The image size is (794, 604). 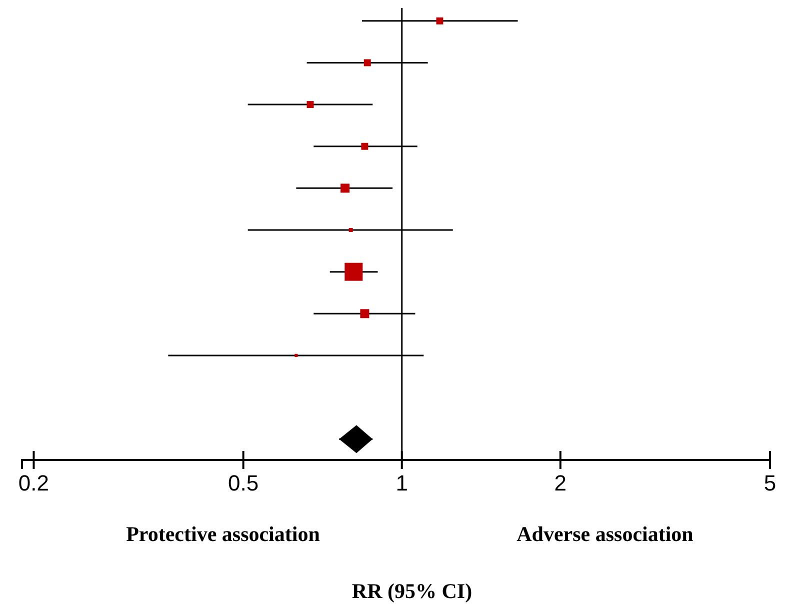 What do you see at coordinates (412, 591) in the screenshot?
I see `x-axis-title: RR (95% CI)` at bounding box center [412, 591].